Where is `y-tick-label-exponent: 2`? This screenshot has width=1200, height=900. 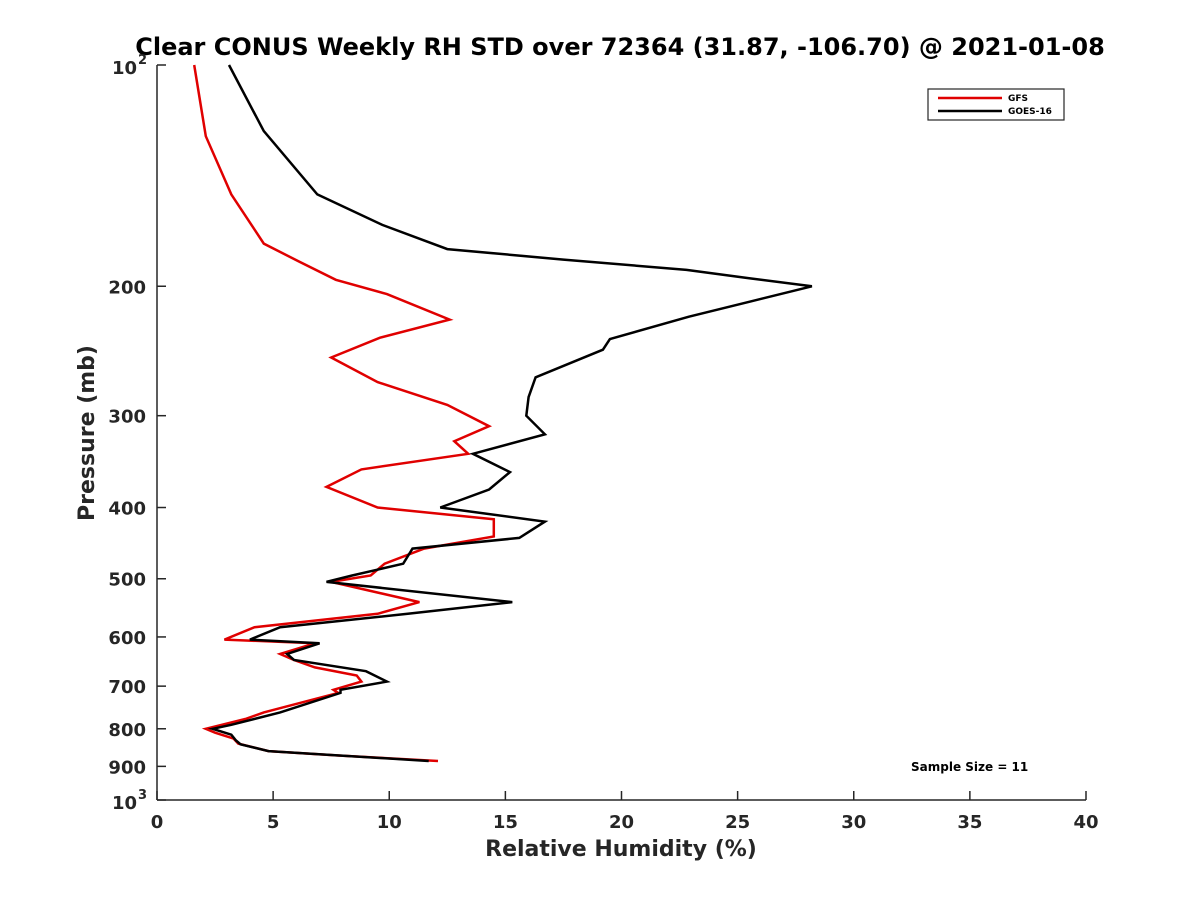
y-tick-label-exponent: 2 is located at coordinates (142, 60).